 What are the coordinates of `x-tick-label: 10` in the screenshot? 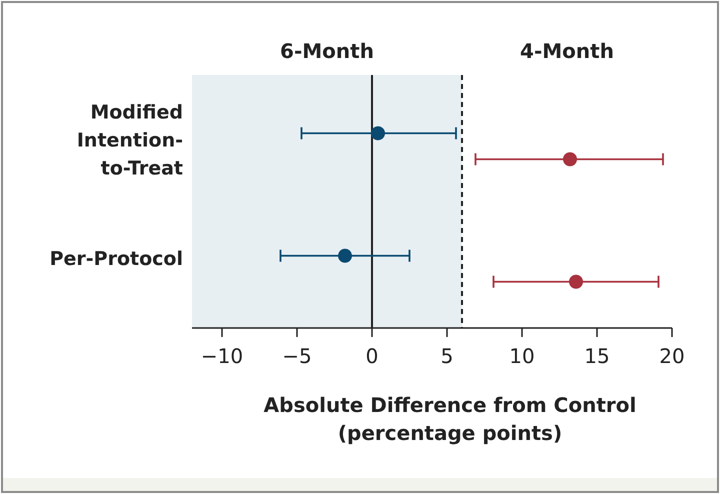 It's located at (522, 356).